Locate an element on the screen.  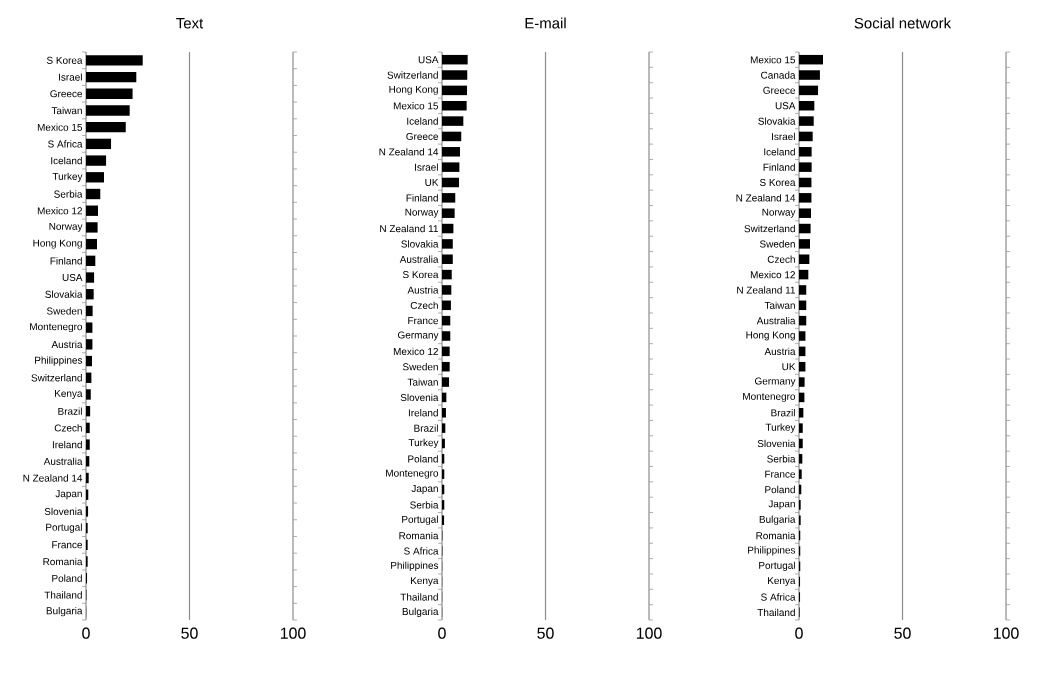
y-tick-label: Finland is located at coordinates (66, 261).